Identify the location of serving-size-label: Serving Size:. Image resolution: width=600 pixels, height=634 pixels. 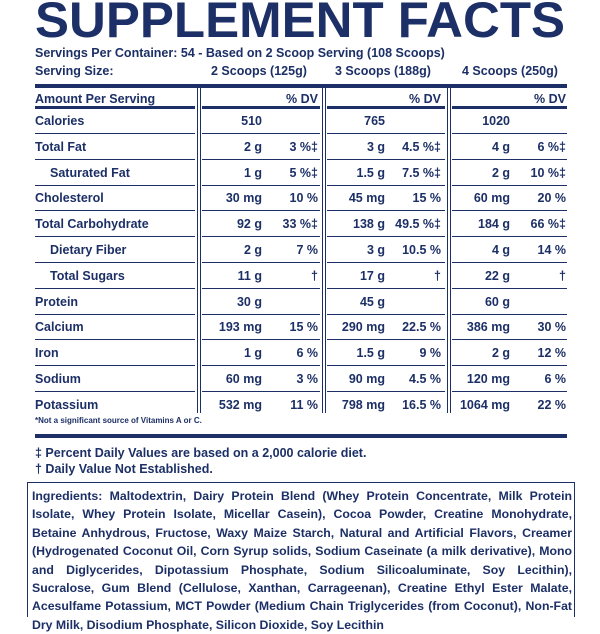
(74, 71).